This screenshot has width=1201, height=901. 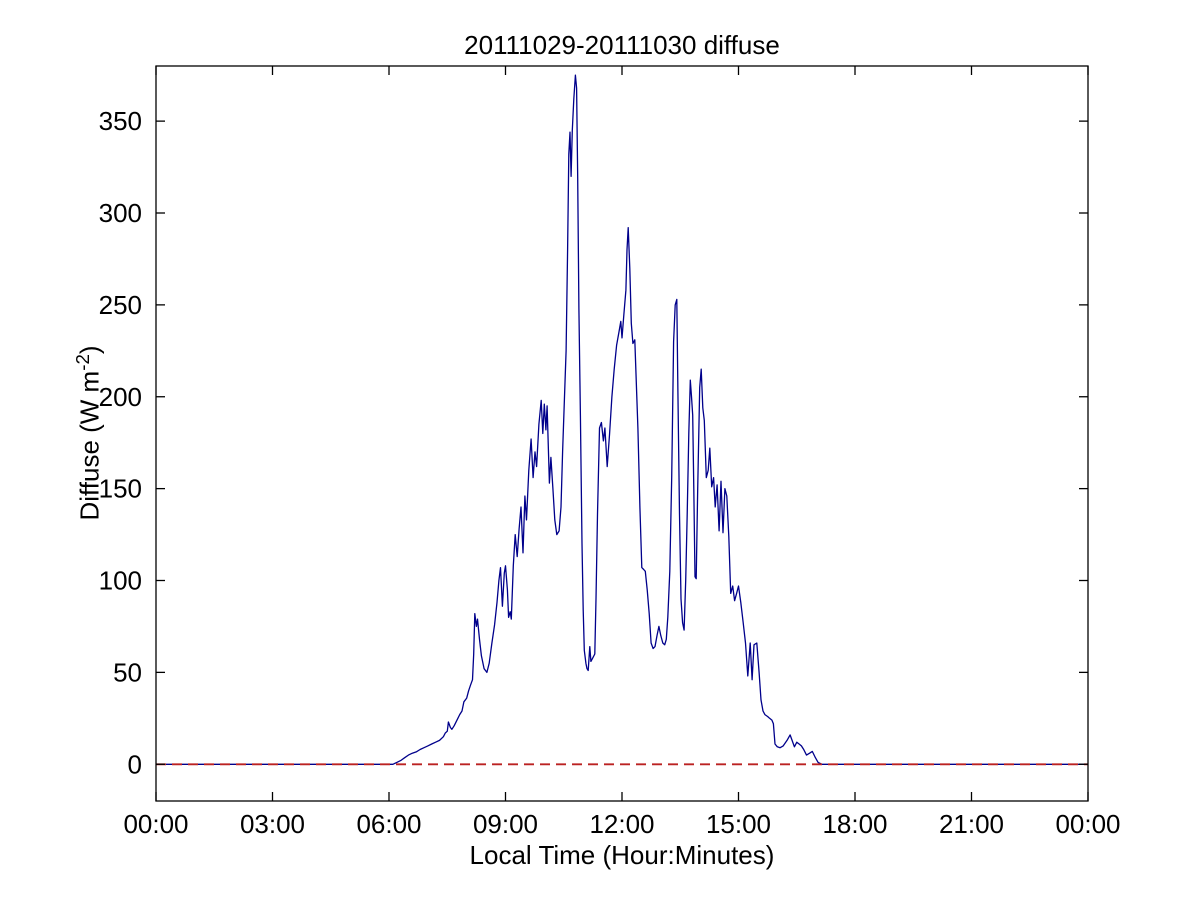 I want to click on y-tick-label: 200, so click(x=120, y=397).